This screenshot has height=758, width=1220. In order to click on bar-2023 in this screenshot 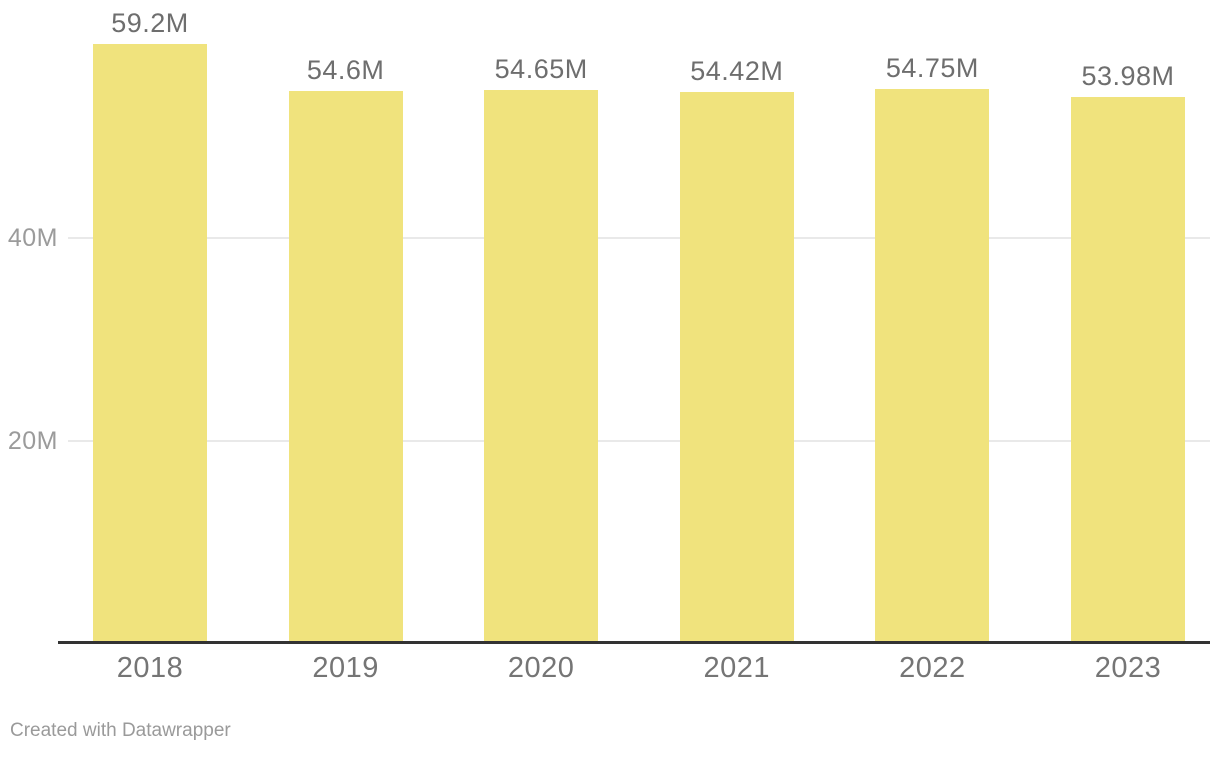, I will do `click(1128, 369)`.